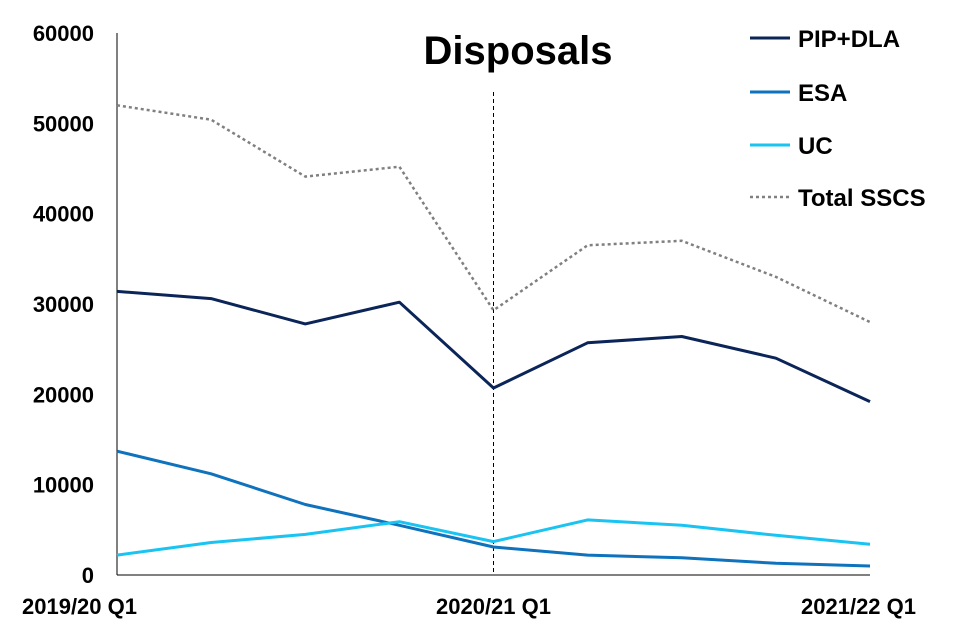  Describe the element at coordinates (493, 508) in the screenshot. I see `series-line-esa` at that location.